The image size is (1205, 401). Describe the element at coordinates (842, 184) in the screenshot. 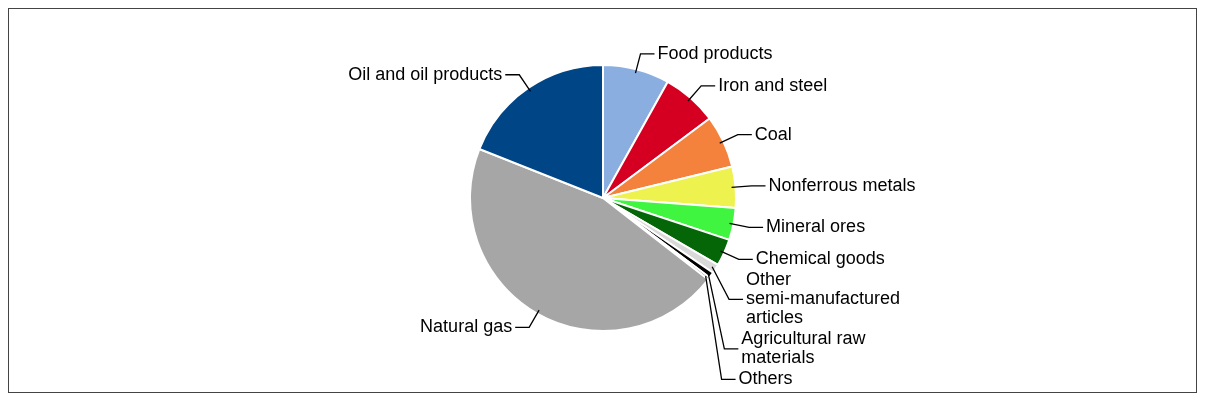

I see `slice-label: Nonferrous metals` at that location.